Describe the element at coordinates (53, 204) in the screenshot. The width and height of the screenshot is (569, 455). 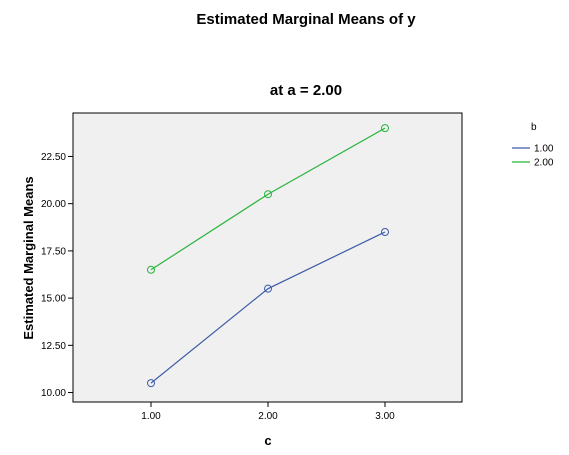
I see `y-tick-label: 20.00` at that location.